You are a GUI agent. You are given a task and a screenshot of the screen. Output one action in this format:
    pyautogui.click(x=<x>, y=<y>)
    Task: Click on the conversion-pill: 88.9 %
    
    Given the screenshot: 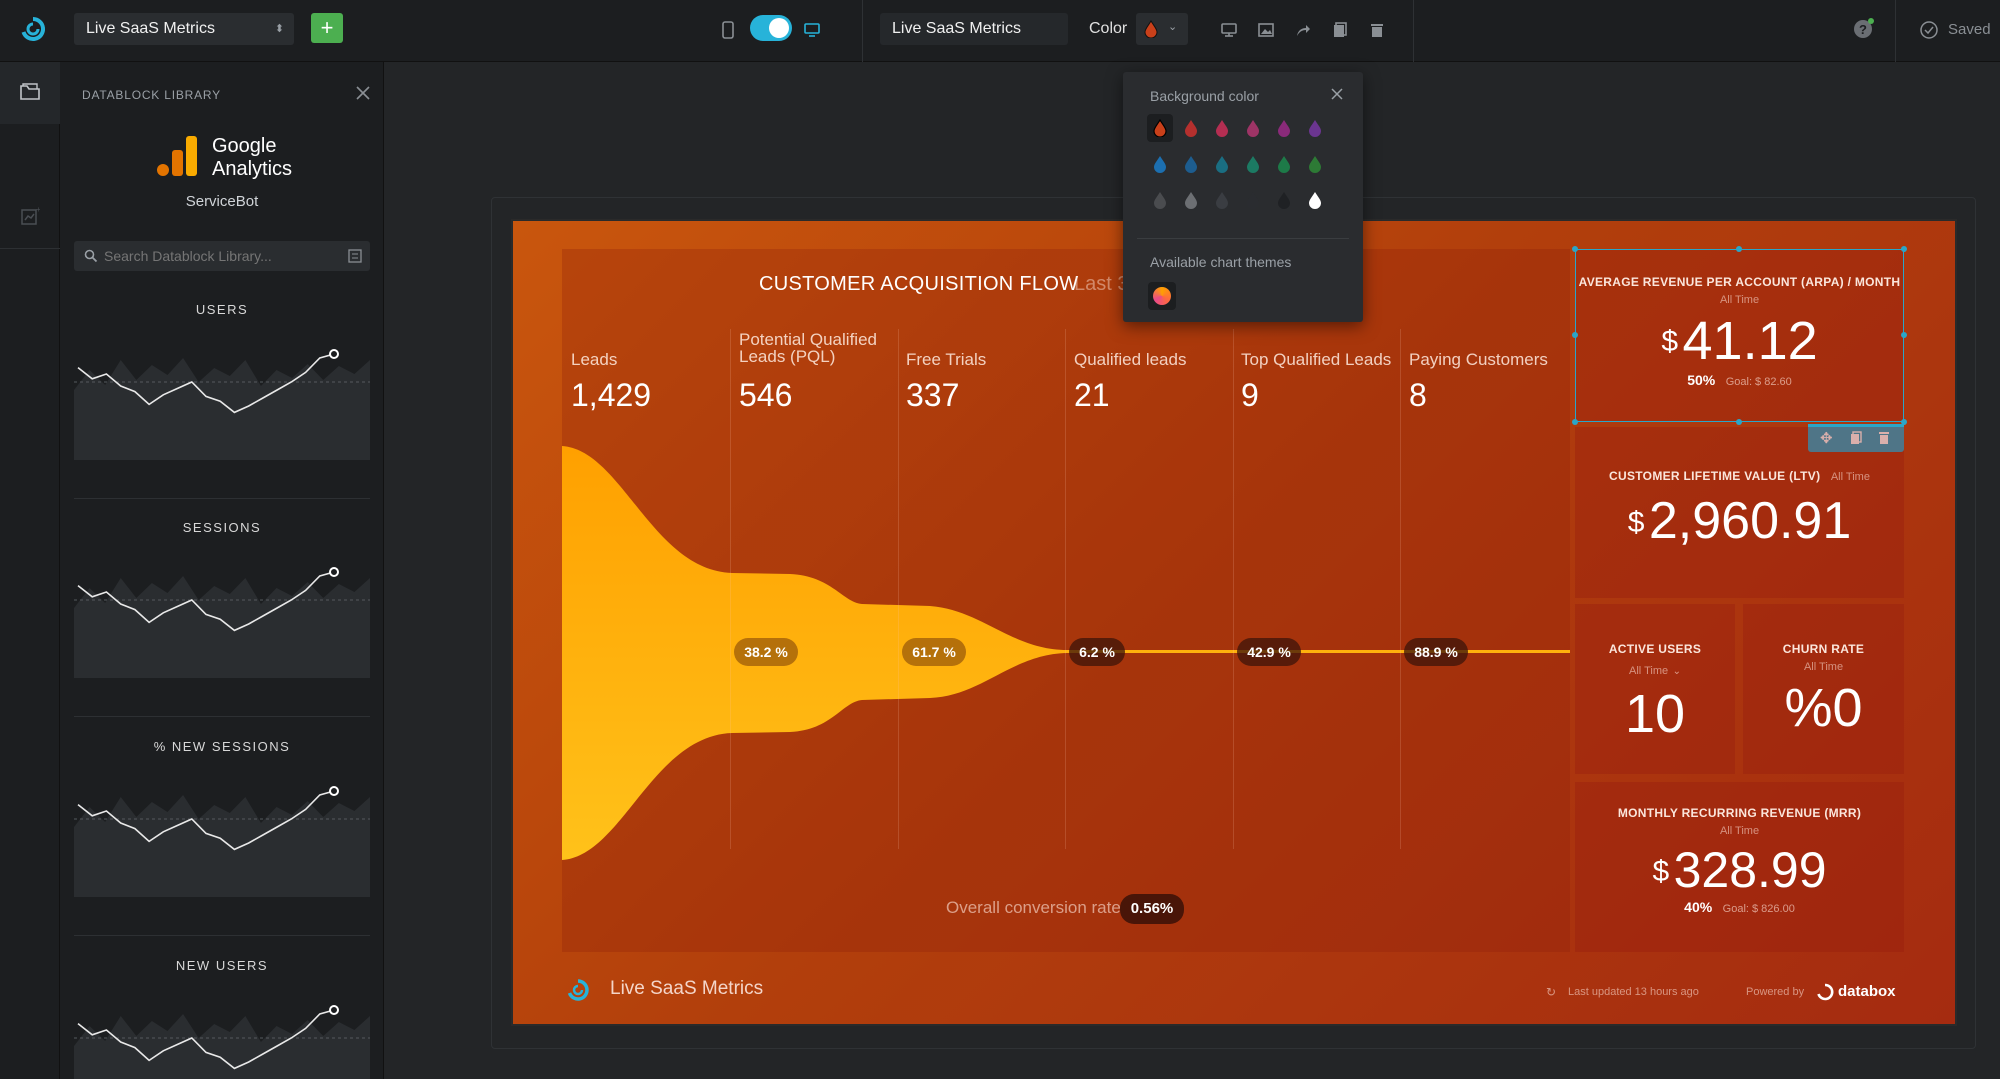 What is the action you would take?
    pyautogui.click(x=1436, y=652)
    